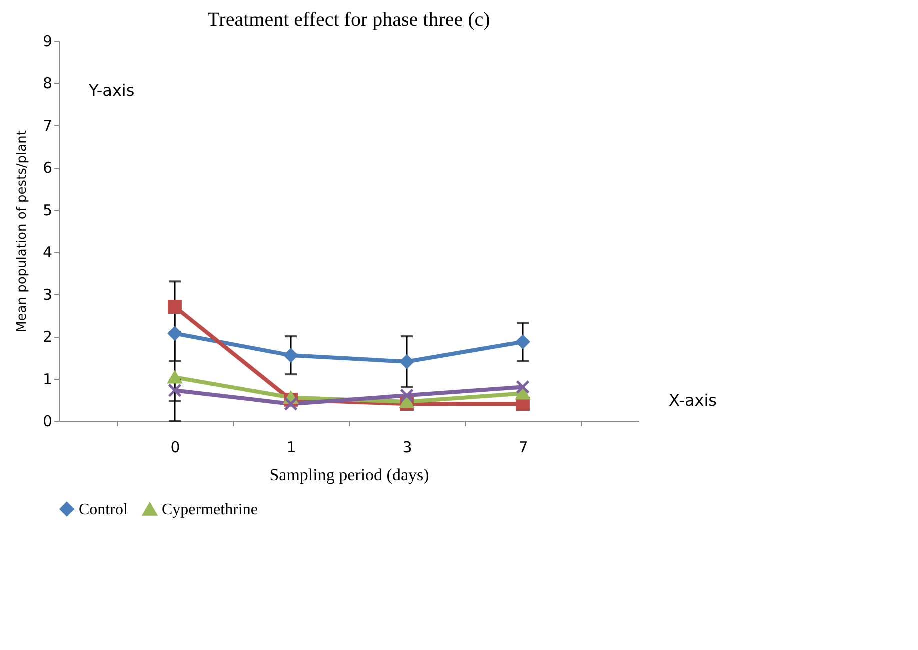  What do you see at coordinates (47, 295) in the screenshot?
I see `y-tick-label: 3` at bounding box center [47, 295].